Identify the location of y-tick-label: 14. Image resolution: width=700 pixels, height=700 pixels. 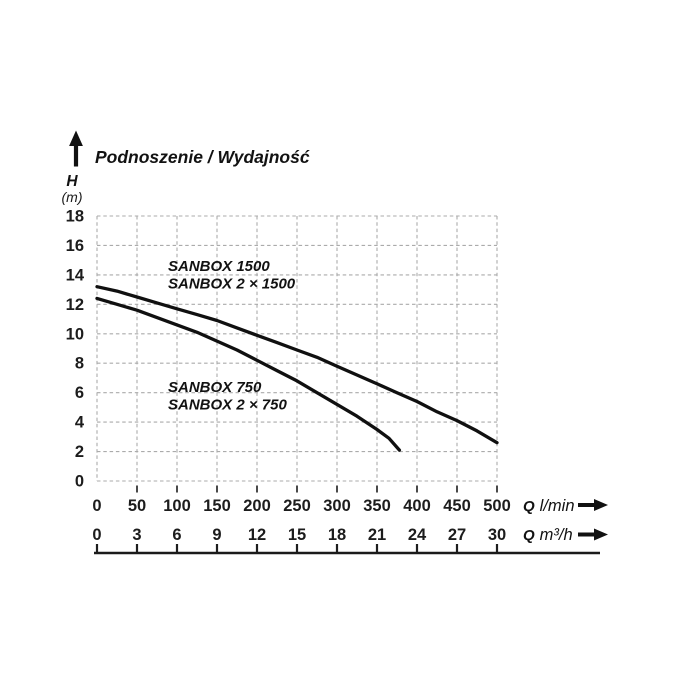
(75, 275).